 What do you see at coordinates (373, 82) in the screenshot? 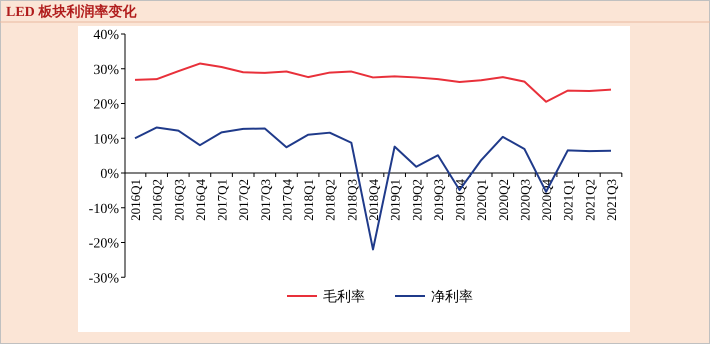
I see `line-series` at bounding box center [373, 82].